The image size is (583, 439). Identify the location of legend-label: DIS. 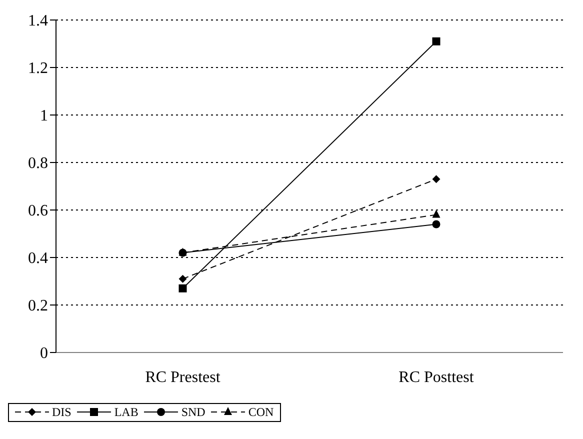
(62, 412).